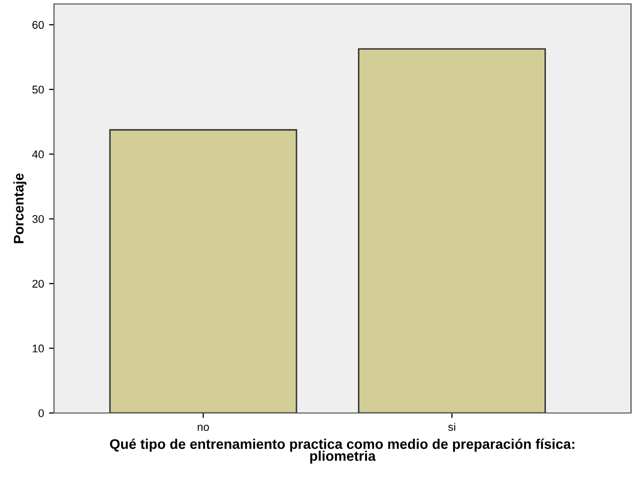 The height and width of the screenshot is (480, 632). Describe the element at coordinates (452, 426) in the screenshot. I see `x-tick-label: si` at that location.